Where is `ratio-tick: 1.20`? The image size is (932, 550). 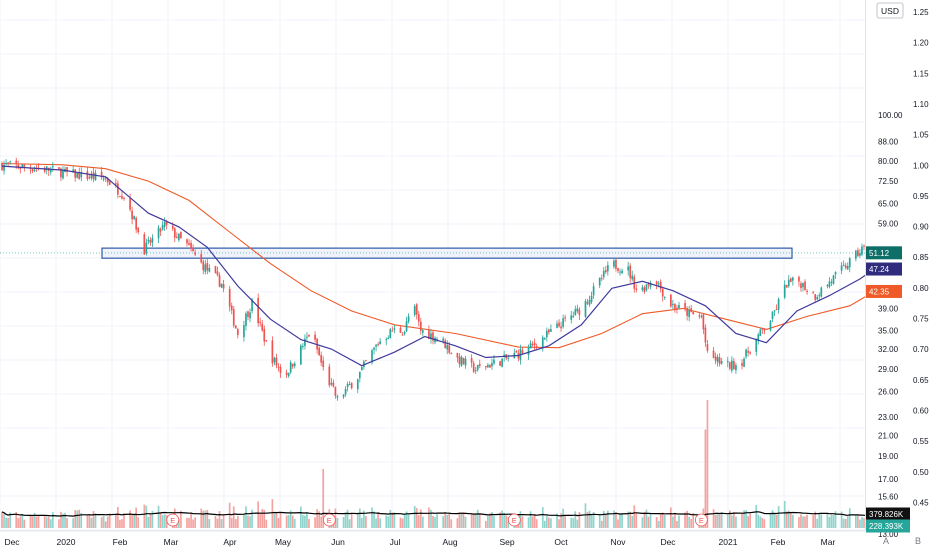 ratio-tick: 1.20 is located at coordinates (921, 43).